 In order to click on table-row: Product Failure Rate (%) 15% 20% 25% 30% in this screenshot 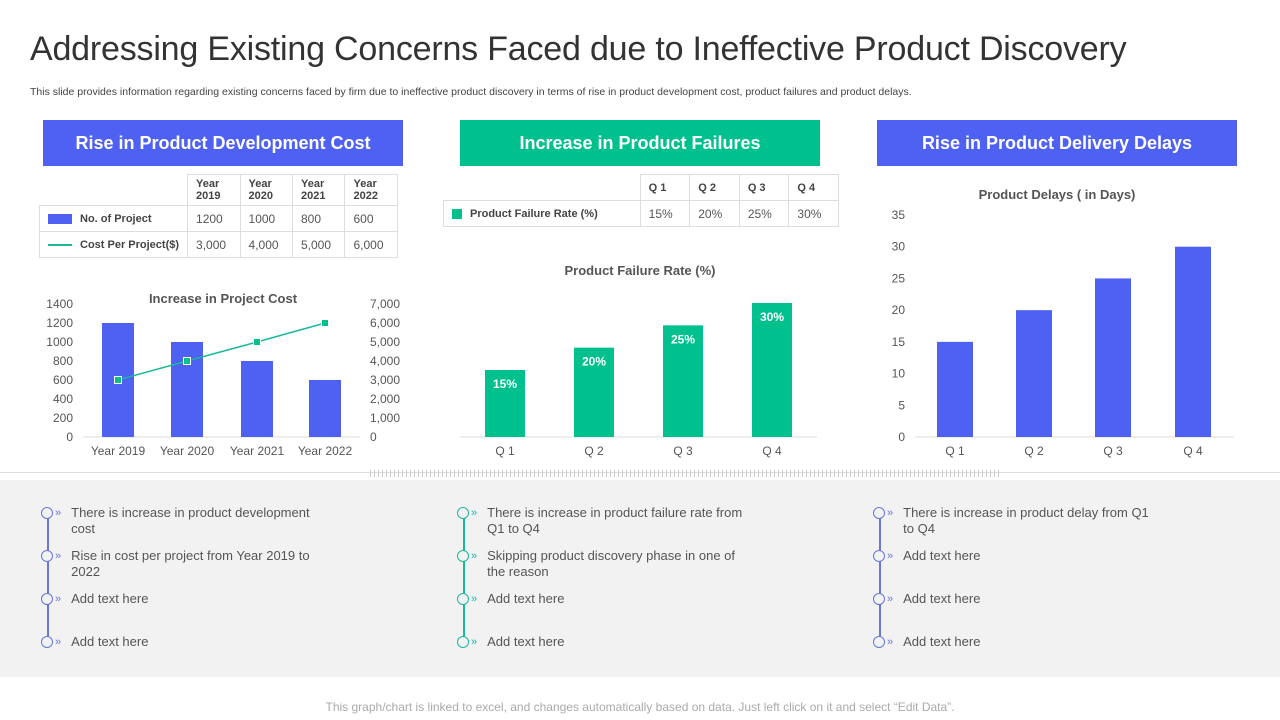, I will do `click(641, 213)`.